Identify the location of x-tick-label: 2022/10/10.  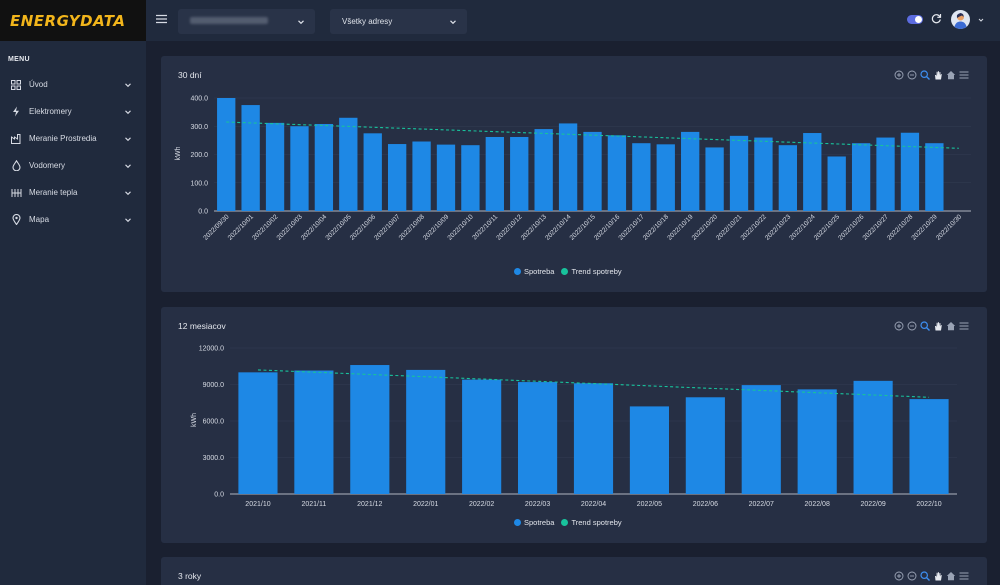
(461, 227).